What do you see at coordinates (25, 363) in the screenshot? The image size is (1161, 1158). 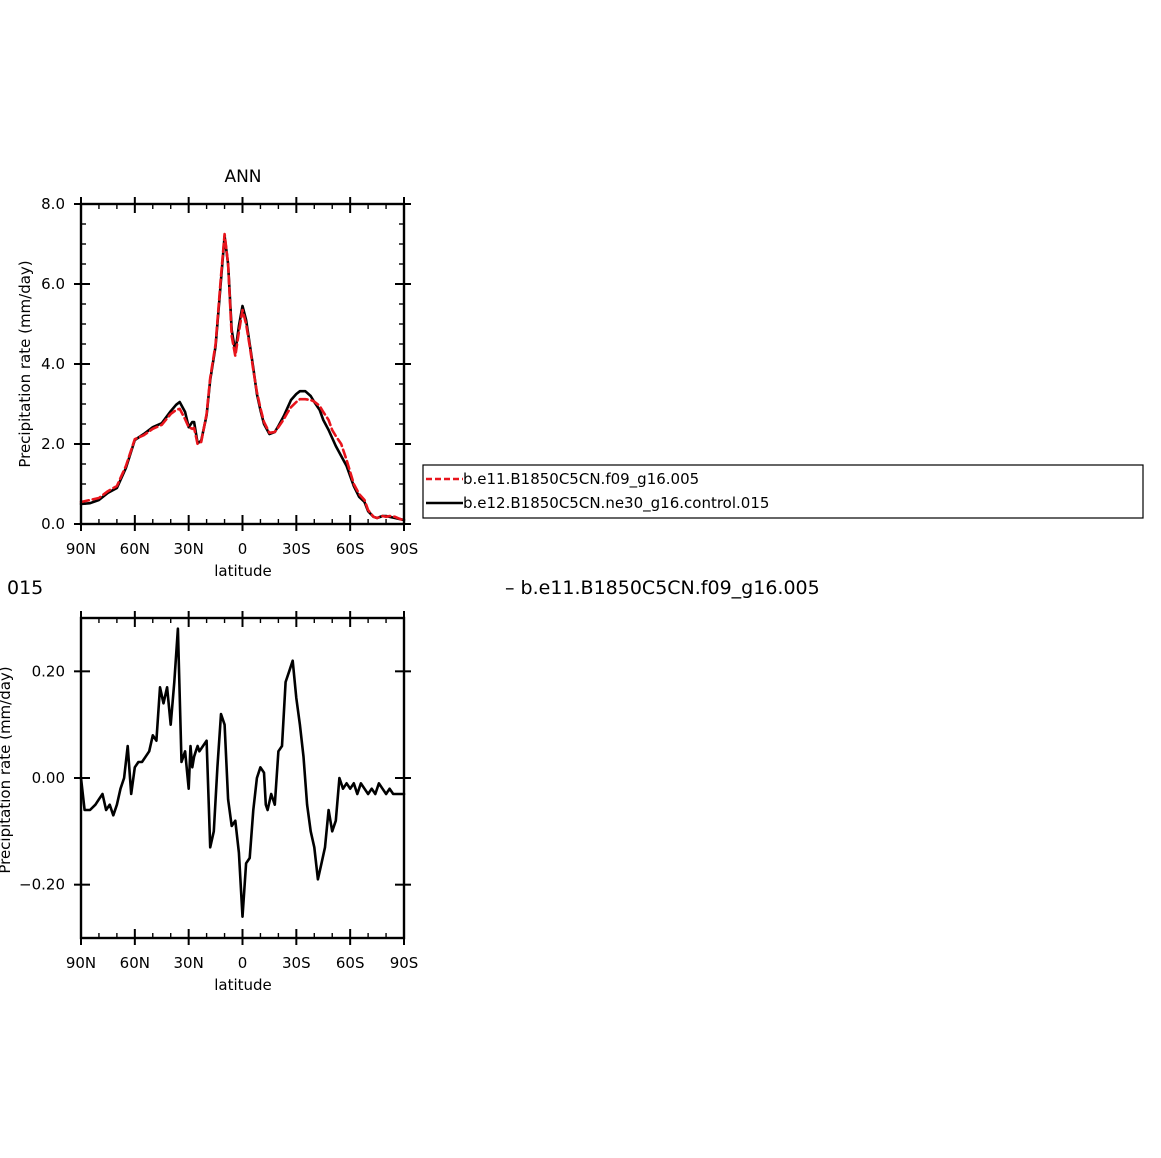 I see `top-y-axis-title: Precipitation rate (mm/day)` at bounding box center [25, 363].